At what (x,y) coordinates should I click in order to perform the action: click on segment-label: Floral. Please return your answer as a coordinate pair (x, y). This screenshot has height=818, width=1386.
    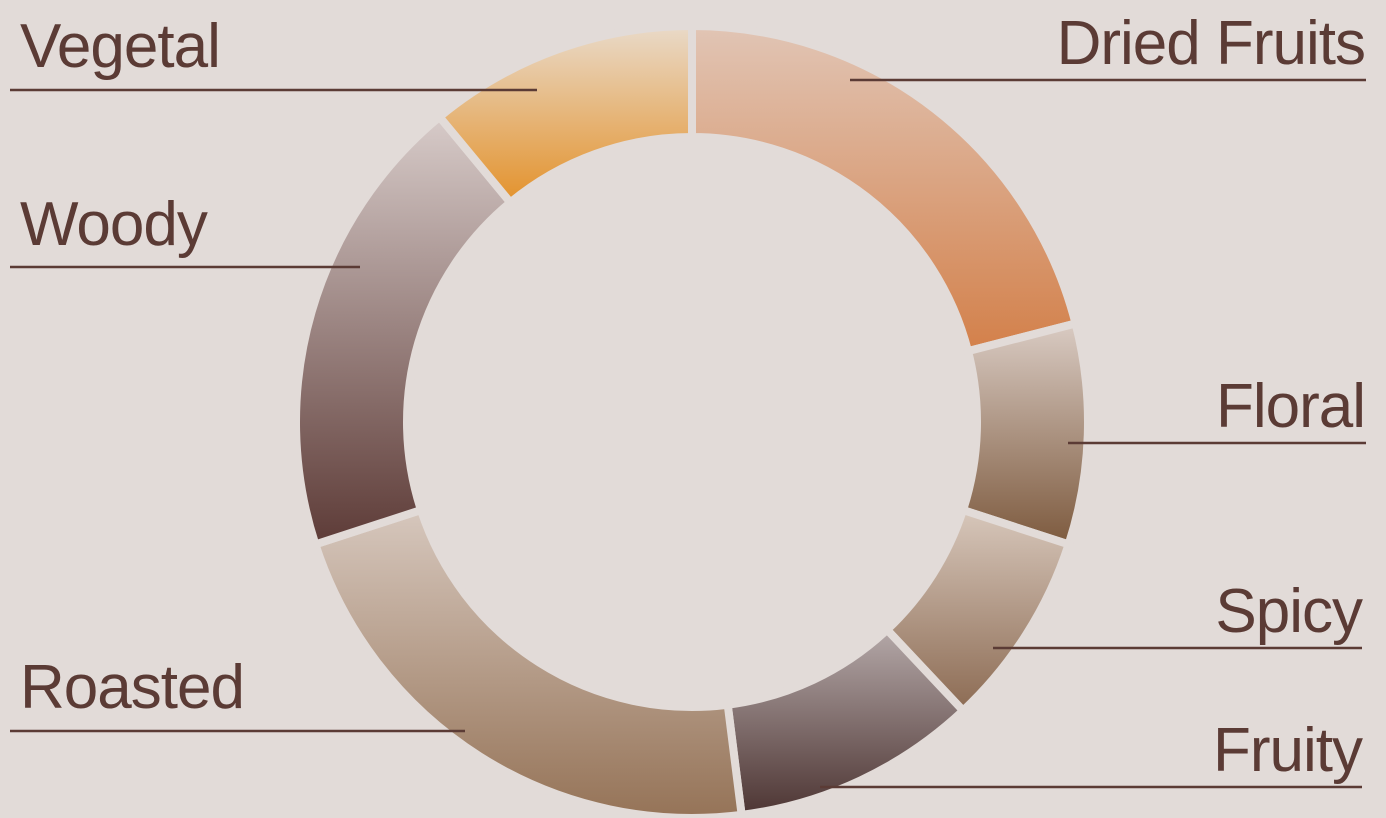
    Looking at the image, I should click on (1290, 406).